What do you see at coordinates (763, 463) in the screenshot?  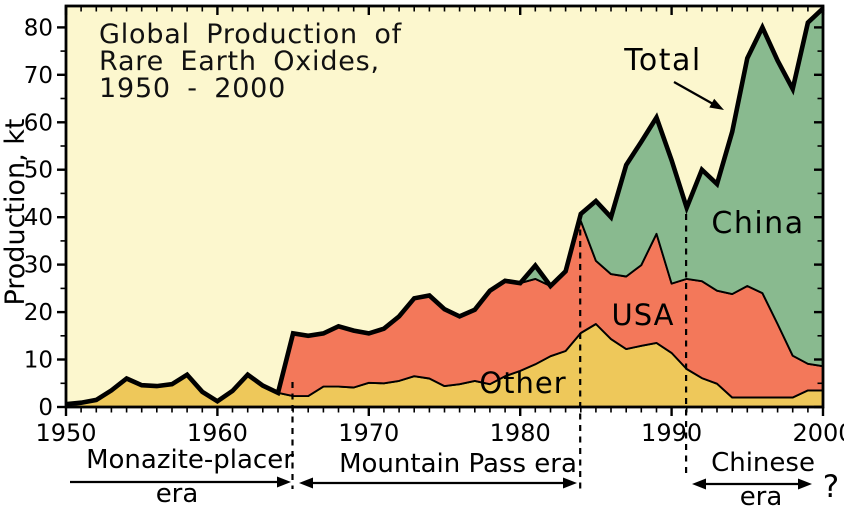 I see `era-chinese-label: Chinese` at bounding box center [763, 463].